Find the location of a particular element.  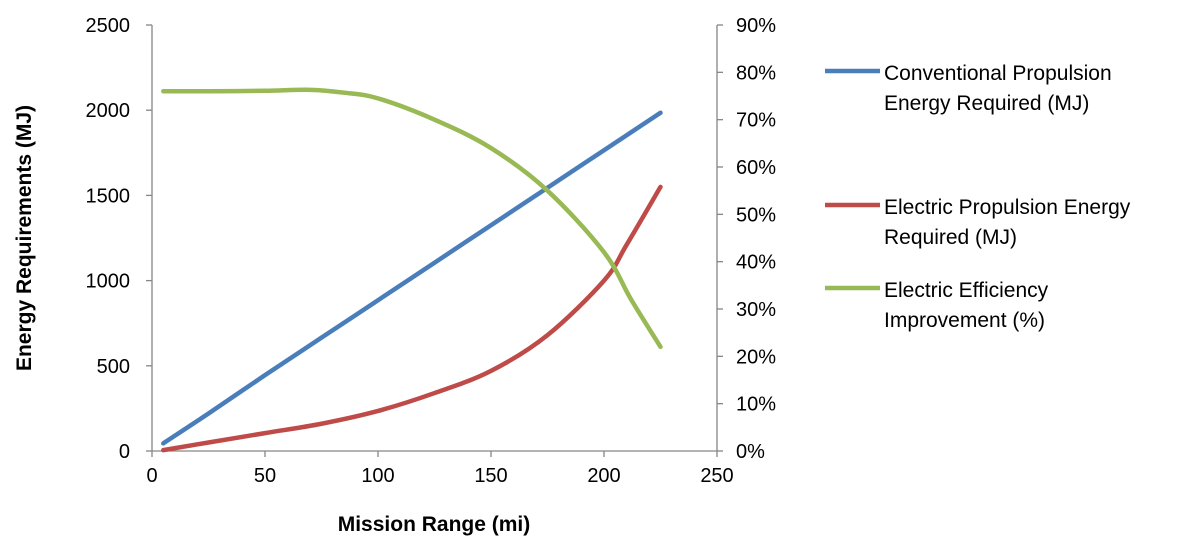

y2-tick-label: 70% is located at coordinates (756, 121).